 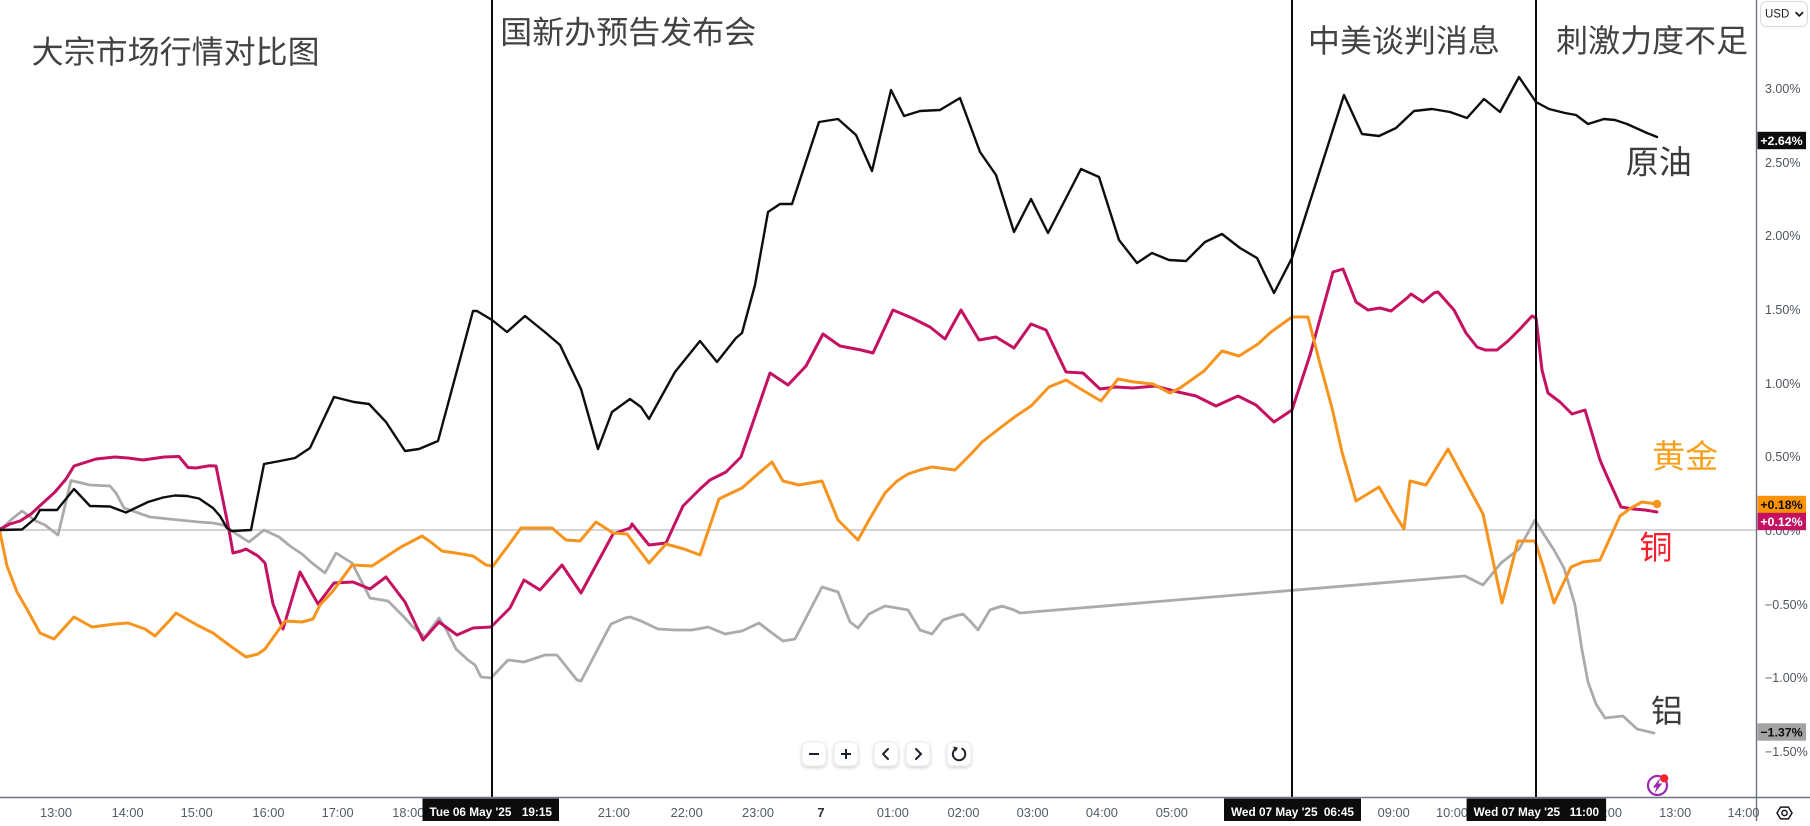 I want to click on svg-text: 01:00, so click(x=893, y=812).